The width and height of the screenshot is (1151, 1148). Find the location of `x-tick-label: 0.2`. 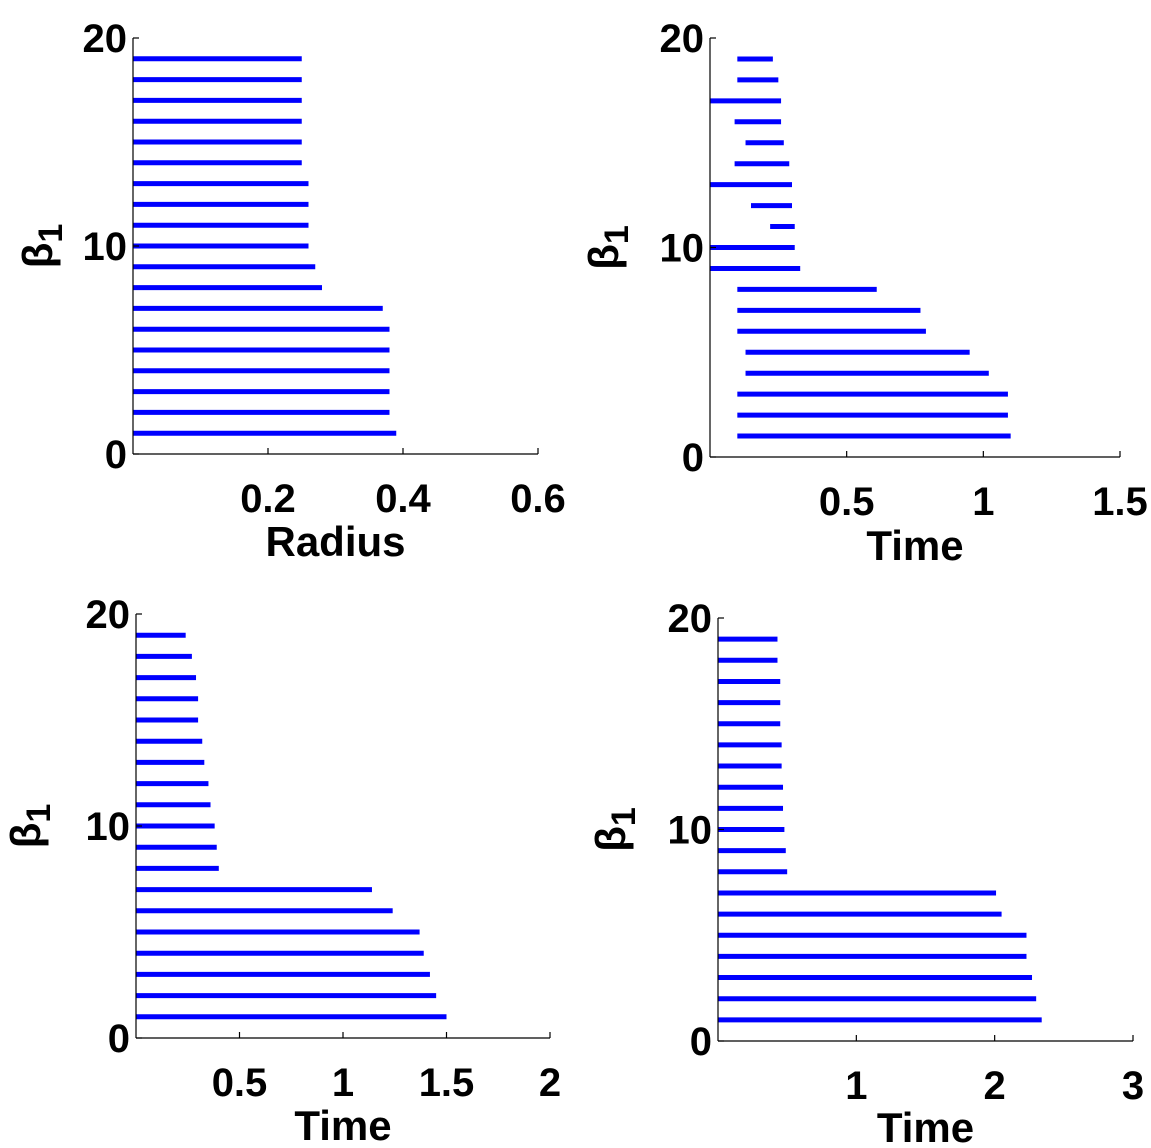

x-tick-label: 0.2 is located at coordinates (268, 499).